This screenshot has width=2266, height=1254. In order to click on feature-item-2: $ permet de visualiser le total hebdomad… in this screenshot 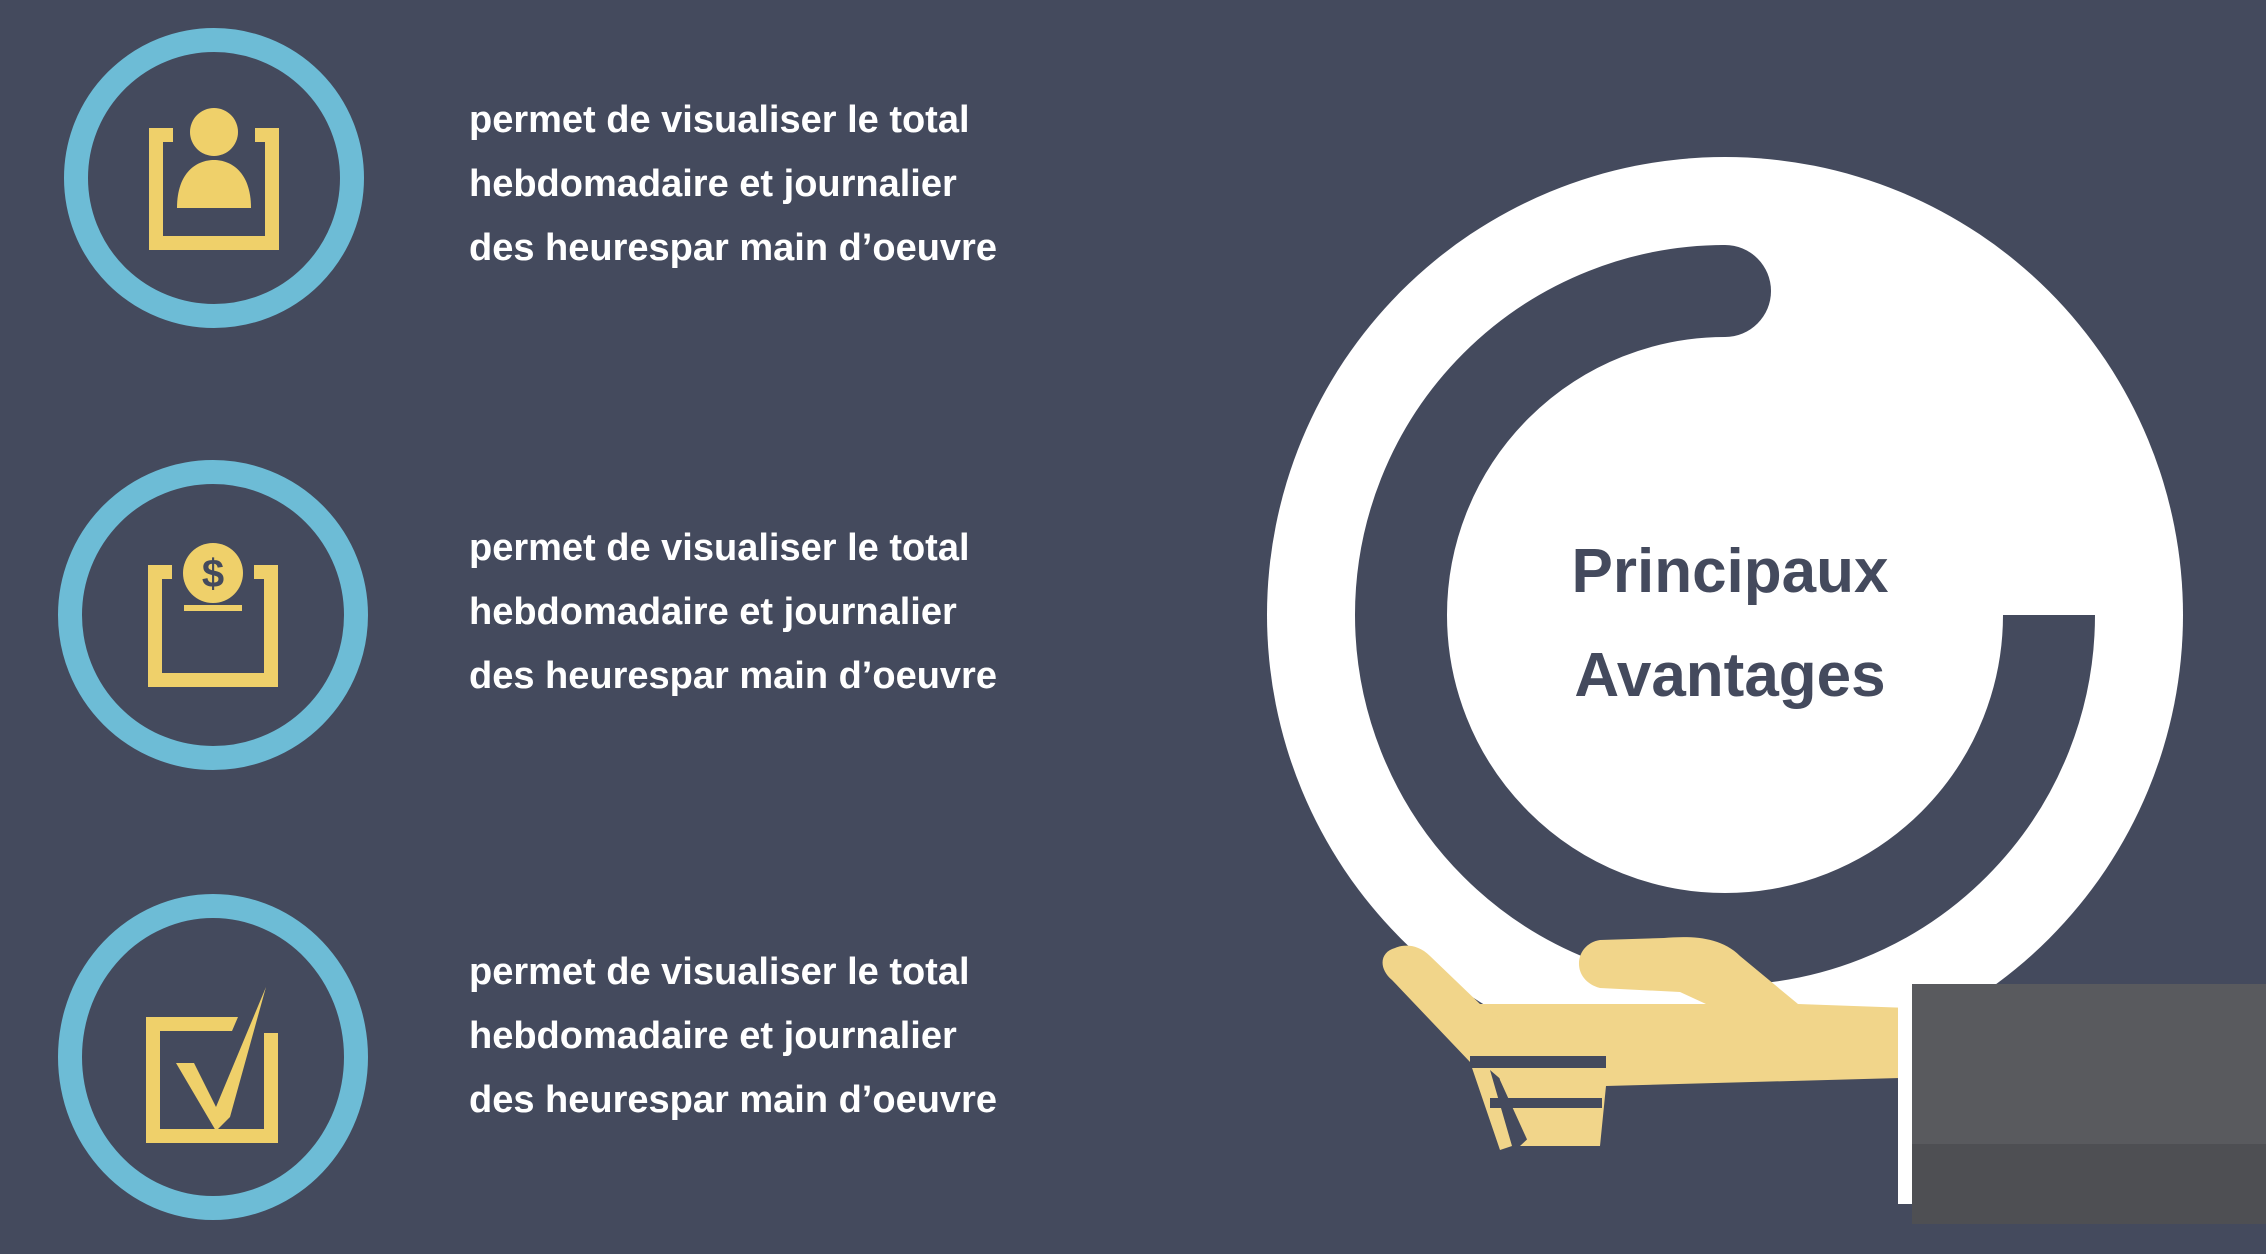, I will do `click(550, 630)`.